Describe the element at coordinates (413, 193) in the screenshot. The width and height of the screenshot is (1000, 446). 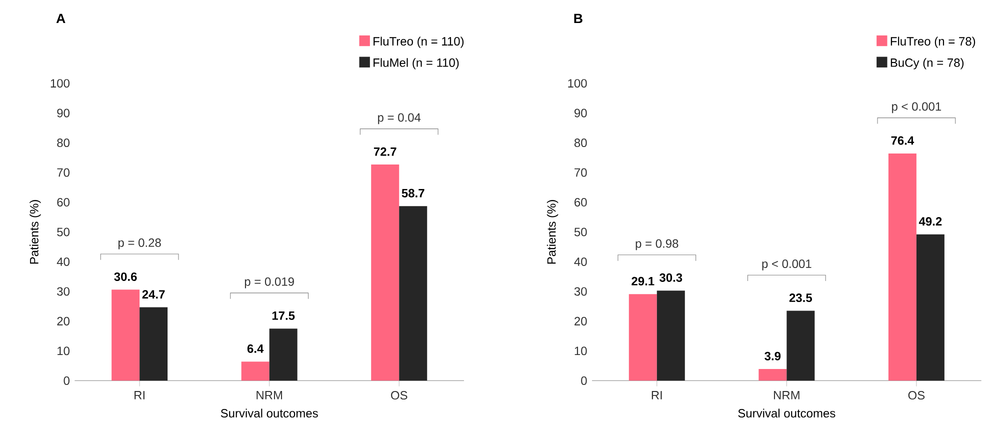
I see `data-label: 58.7` at that location.